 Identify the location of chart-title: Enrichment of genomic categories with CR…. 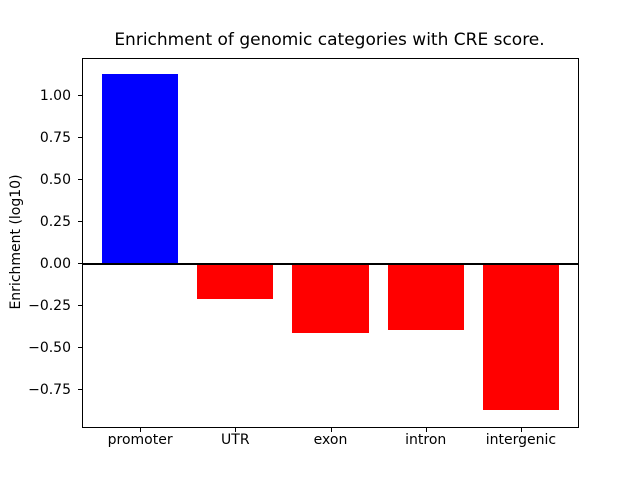
(329, 40).